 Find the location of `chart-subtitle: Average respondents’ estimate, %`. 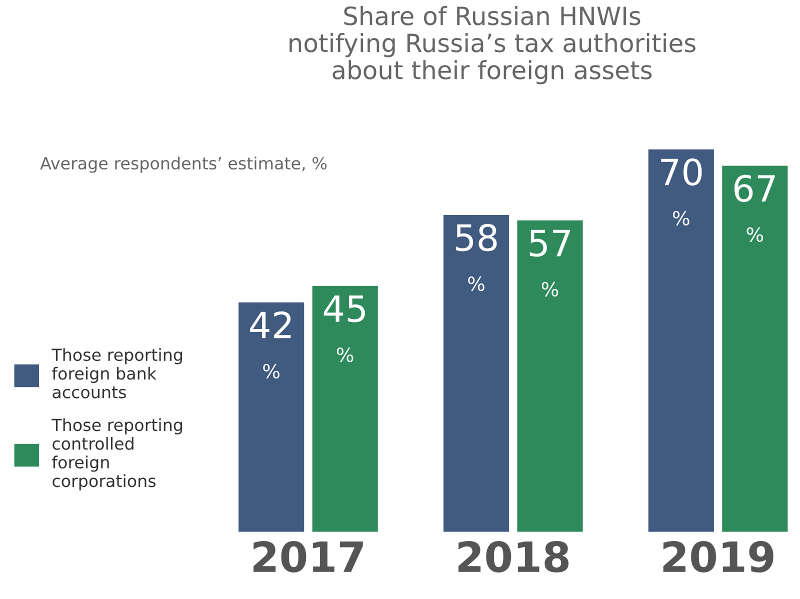

chart-subtitle: Average respondents’ estimate, % is located at coordinates (183, 164).